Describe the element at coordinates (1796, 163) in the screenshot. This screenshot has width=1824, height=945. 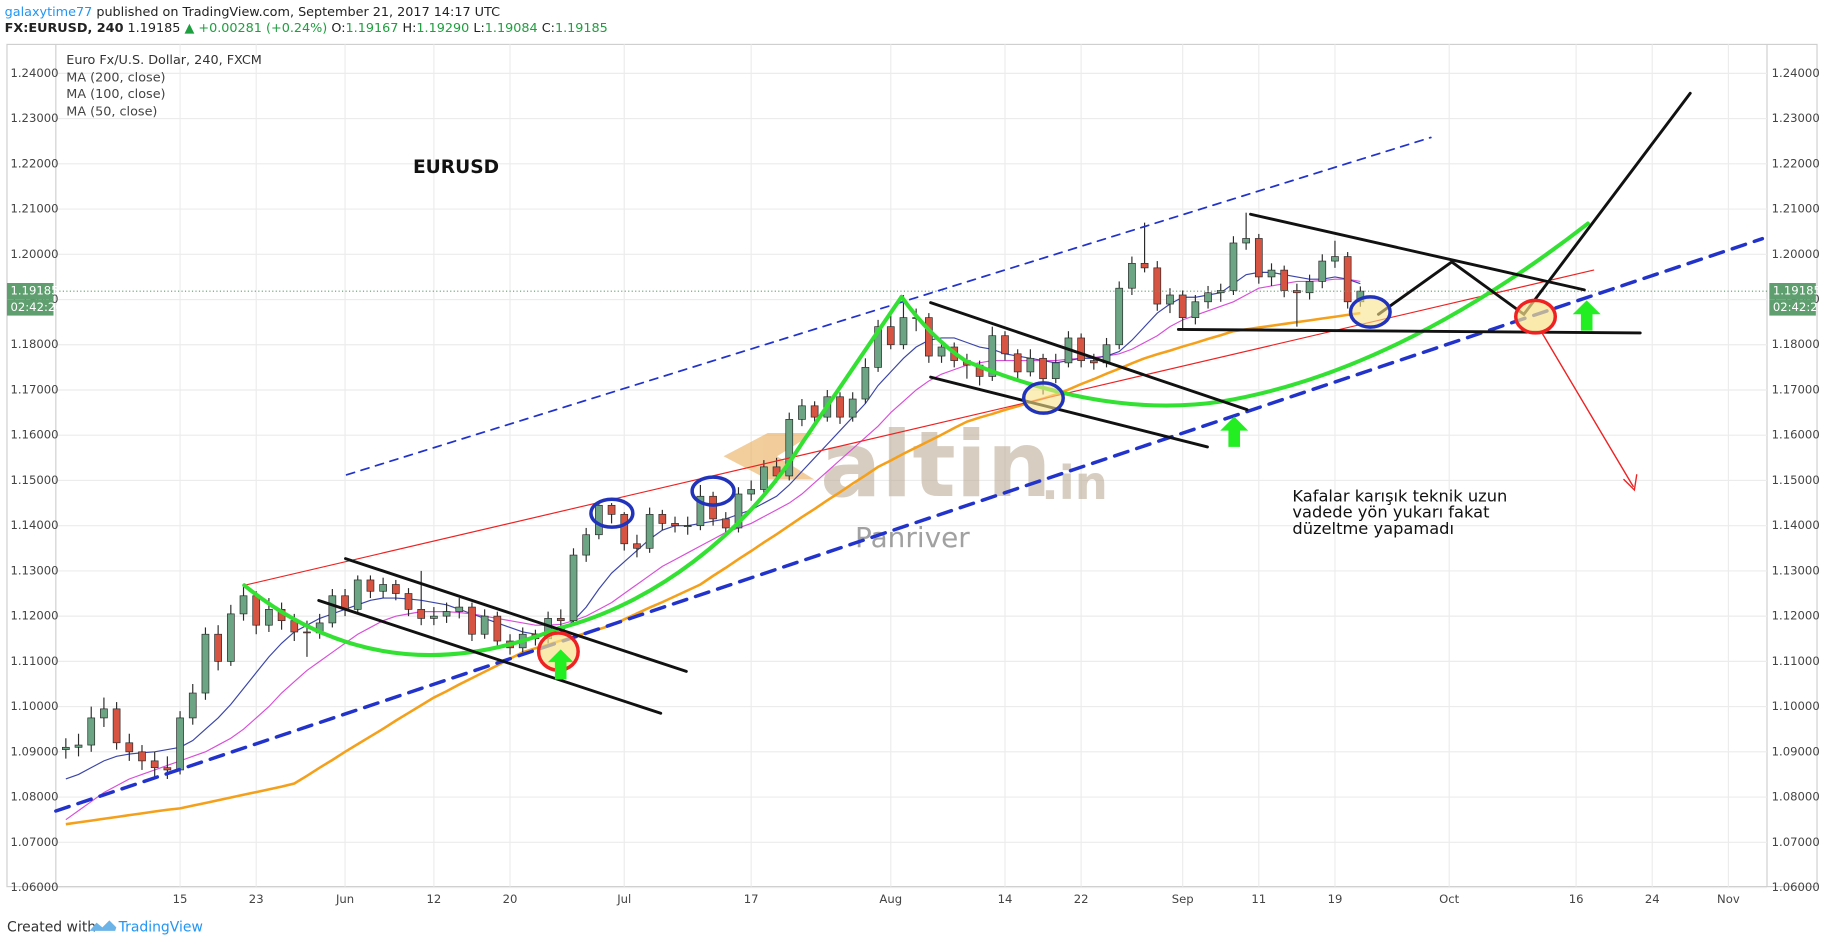
I see `y-tick-label: 1.22000` at that location.